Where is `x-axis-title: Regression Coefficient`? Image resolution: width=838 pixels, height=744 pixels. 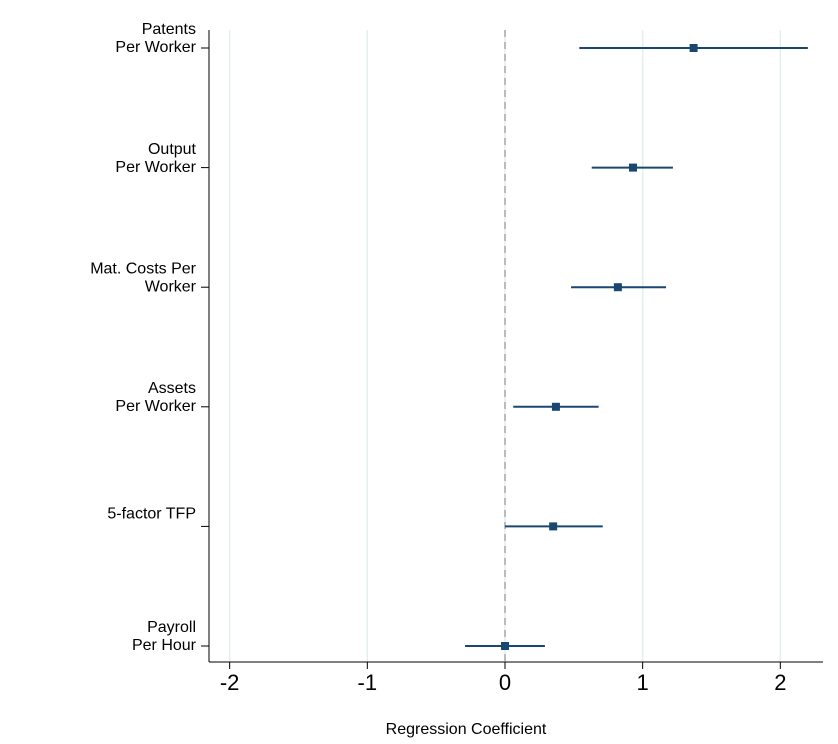
x-axis-title: Regression Coefficient is located at coordinates (466, 729).